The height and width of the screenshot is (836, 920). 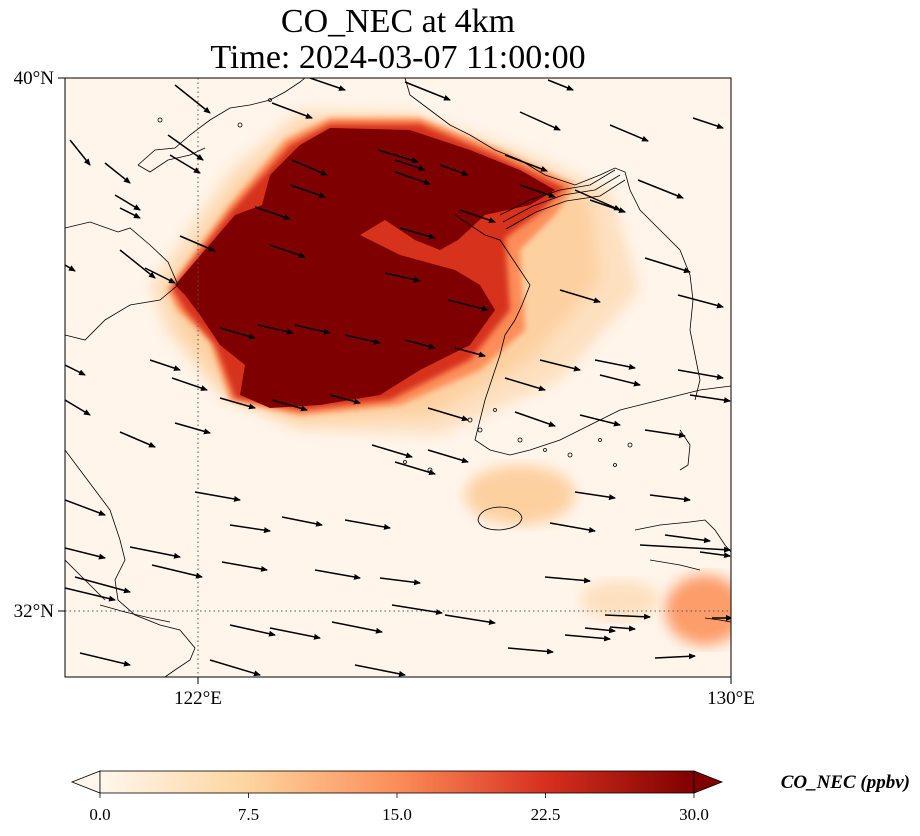 What do you see at coordinates (99, 814) in the screenshot?
I see `colorbar-tick-0: 0.0` at bounding box center [99, 814].